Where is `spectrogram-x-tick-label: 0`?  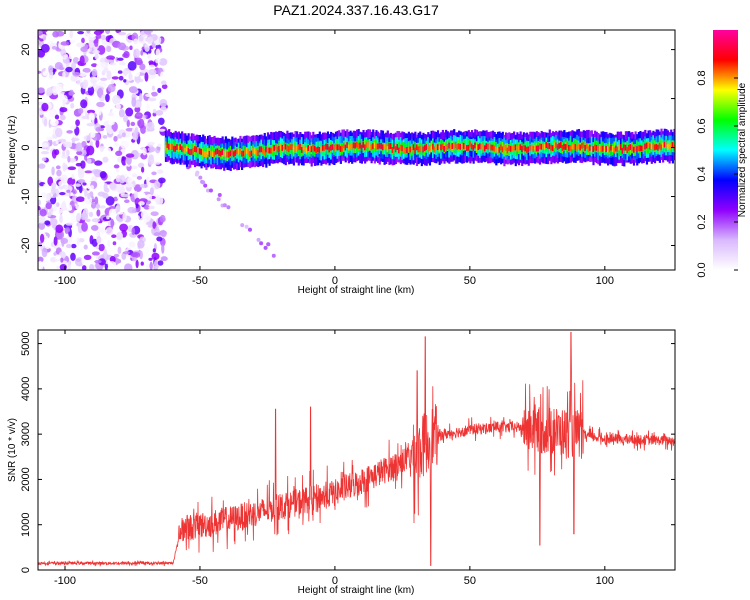 spectrogram-x-tick-label: 0 is located at coordinates (335, 281).